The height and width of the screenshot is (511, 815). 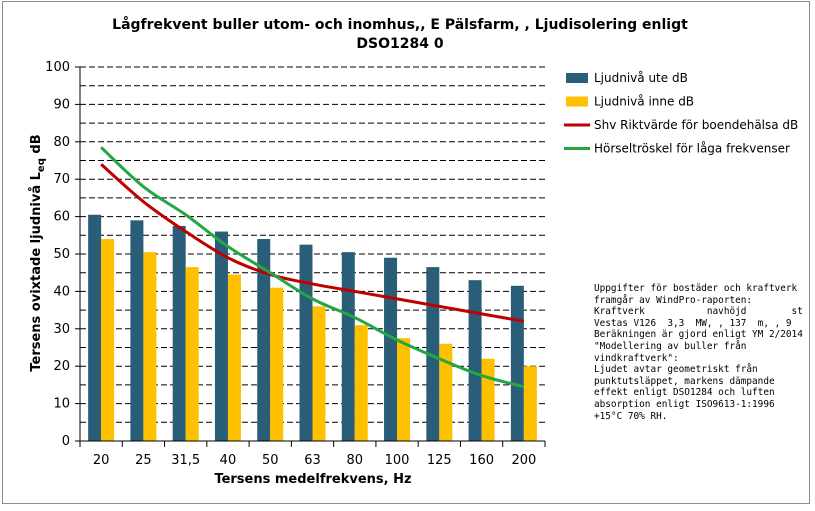 What do you see at coordinates (61, 142) in the screenshot?
I see `y-tick-label: 80` at bounding box center [61, 142].